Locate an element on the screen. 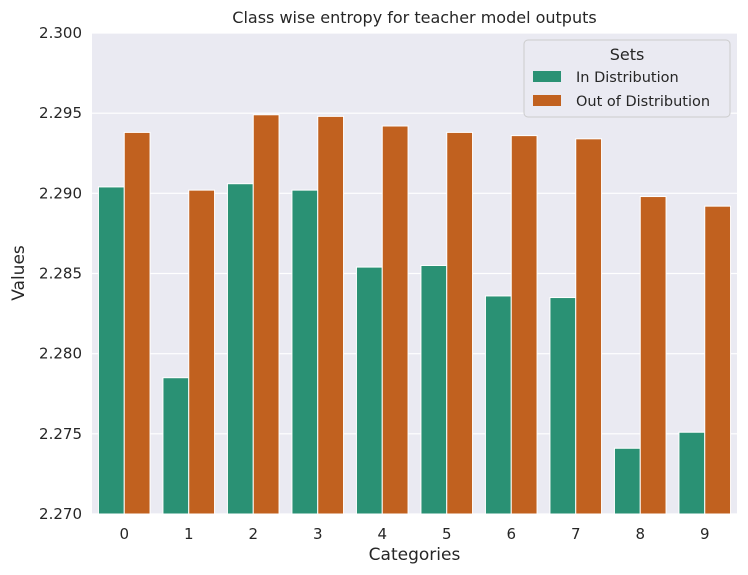 This screenshot has height=575, width=748. legend-swatch-out-of-distribution is located at coordinates (547, 100).